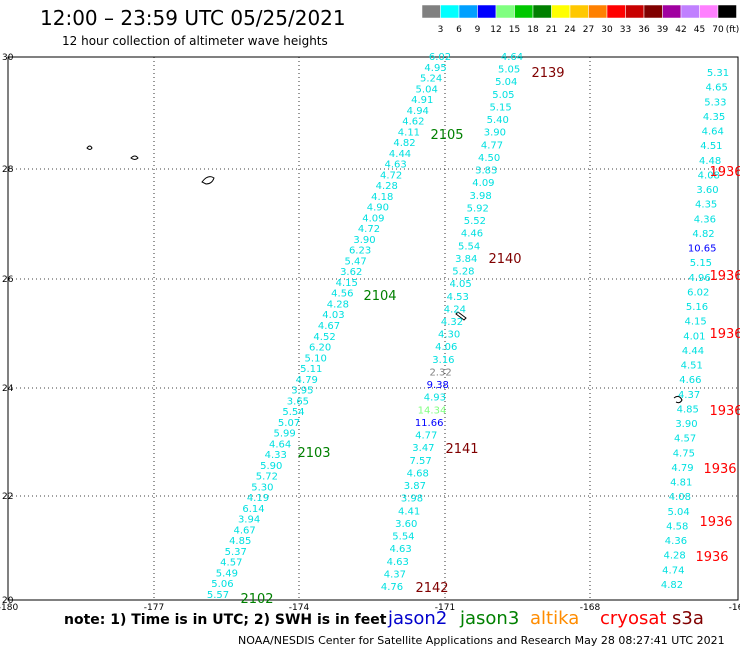 The width and height of the screenshot is (740, 650). What do you see at coordinates (253, 509) in the screenshot?
I see `wave-height-value: 6.14` at bounding box center [253, 509].